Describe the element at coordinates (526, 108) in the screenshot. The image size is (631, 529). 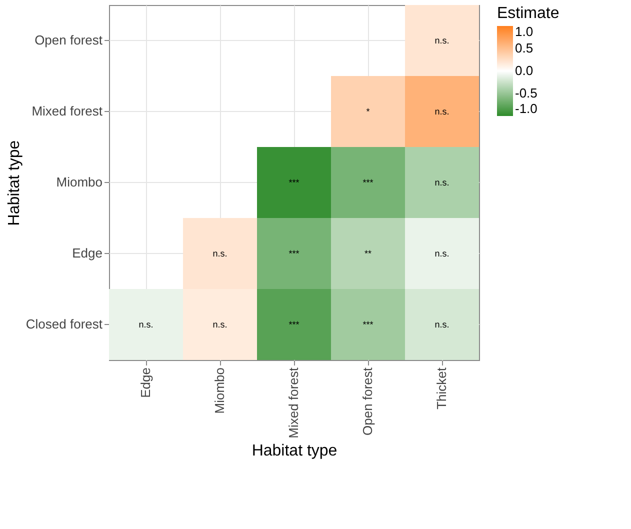
I see `color-bar-label: -1.0` at that location.